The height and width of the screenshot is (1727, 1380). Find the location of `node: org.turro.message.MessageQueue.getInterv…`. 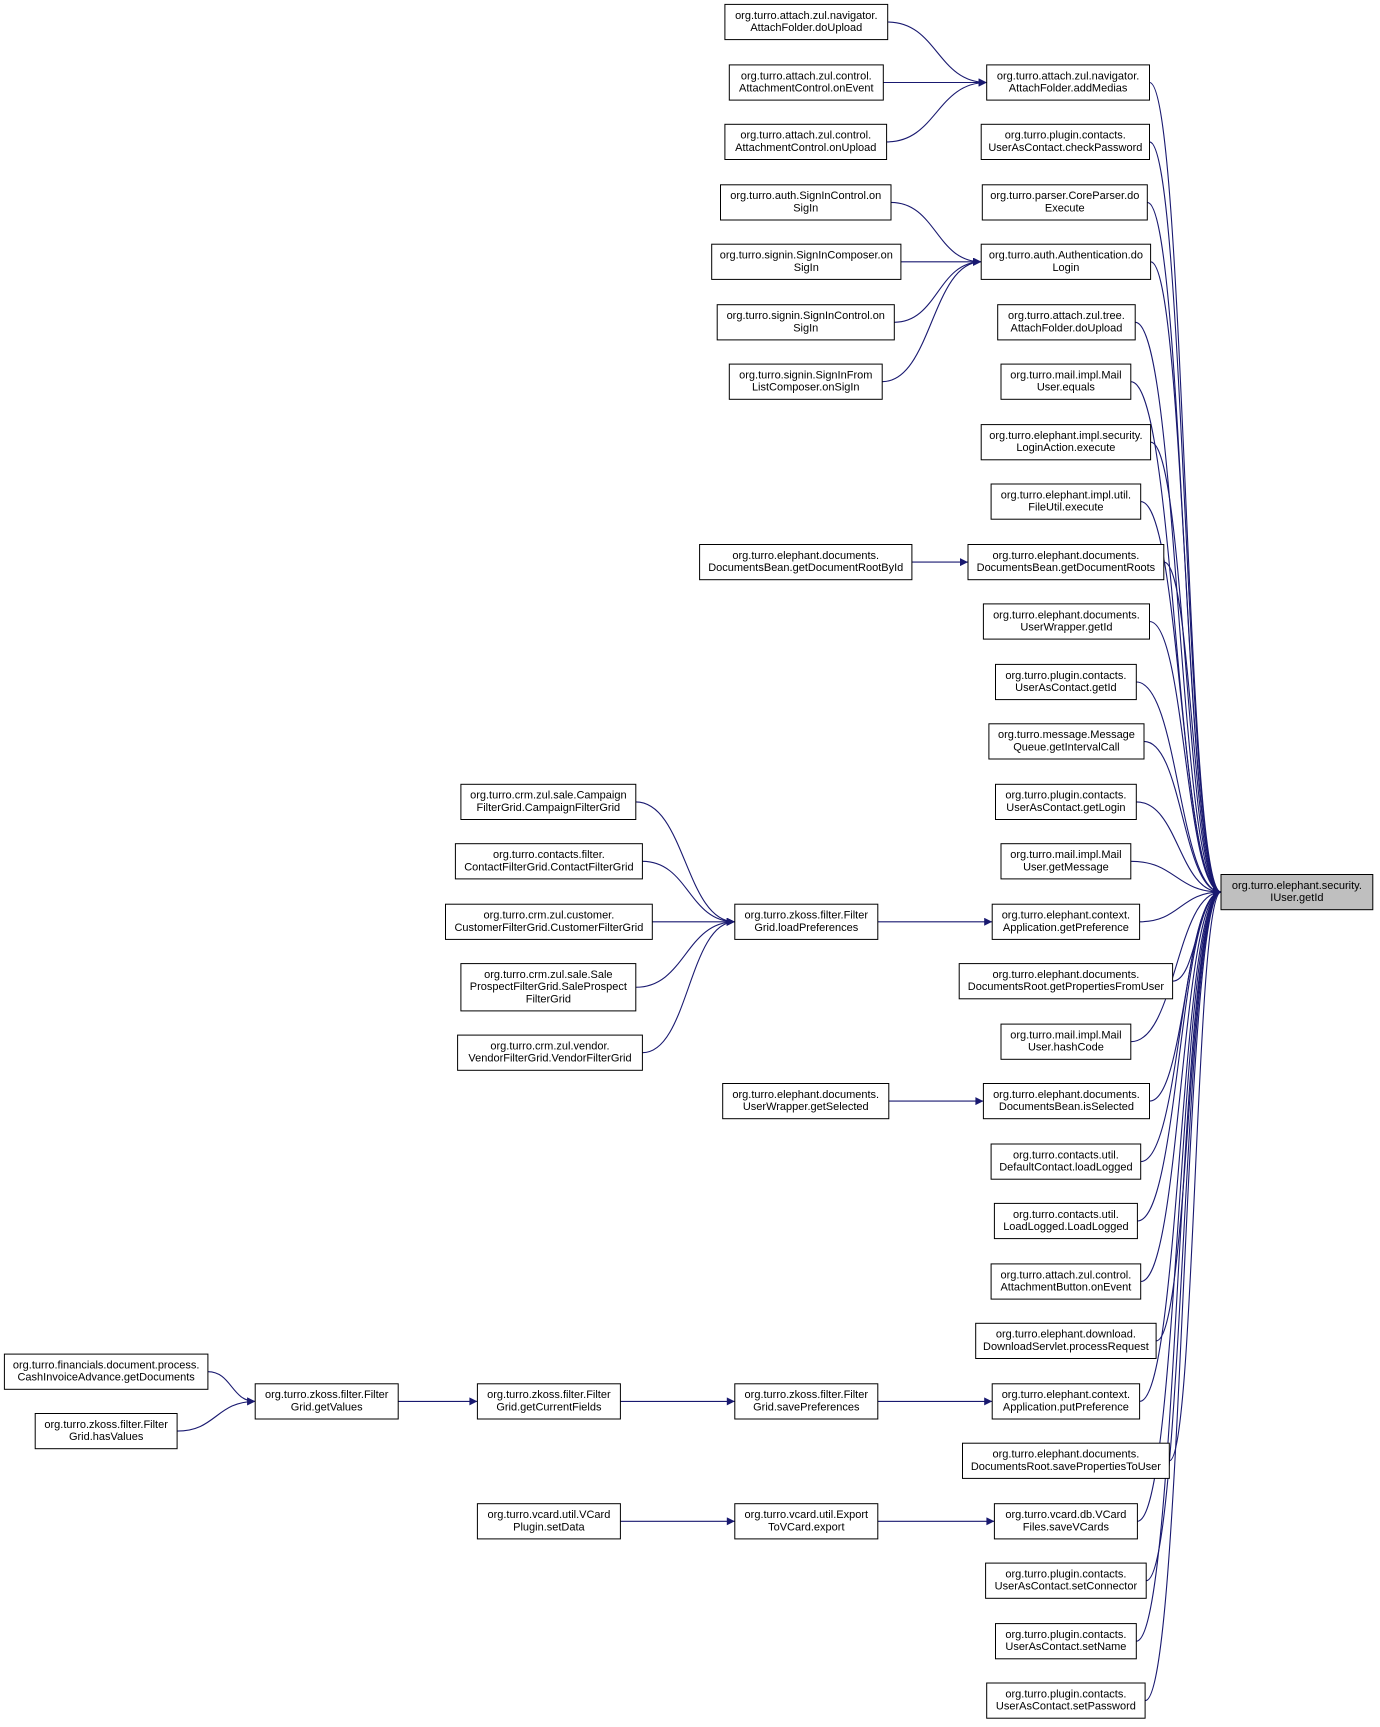

node: org.turro.message.MessageQueue.getInterv… is located at coordinates (1066, 741).